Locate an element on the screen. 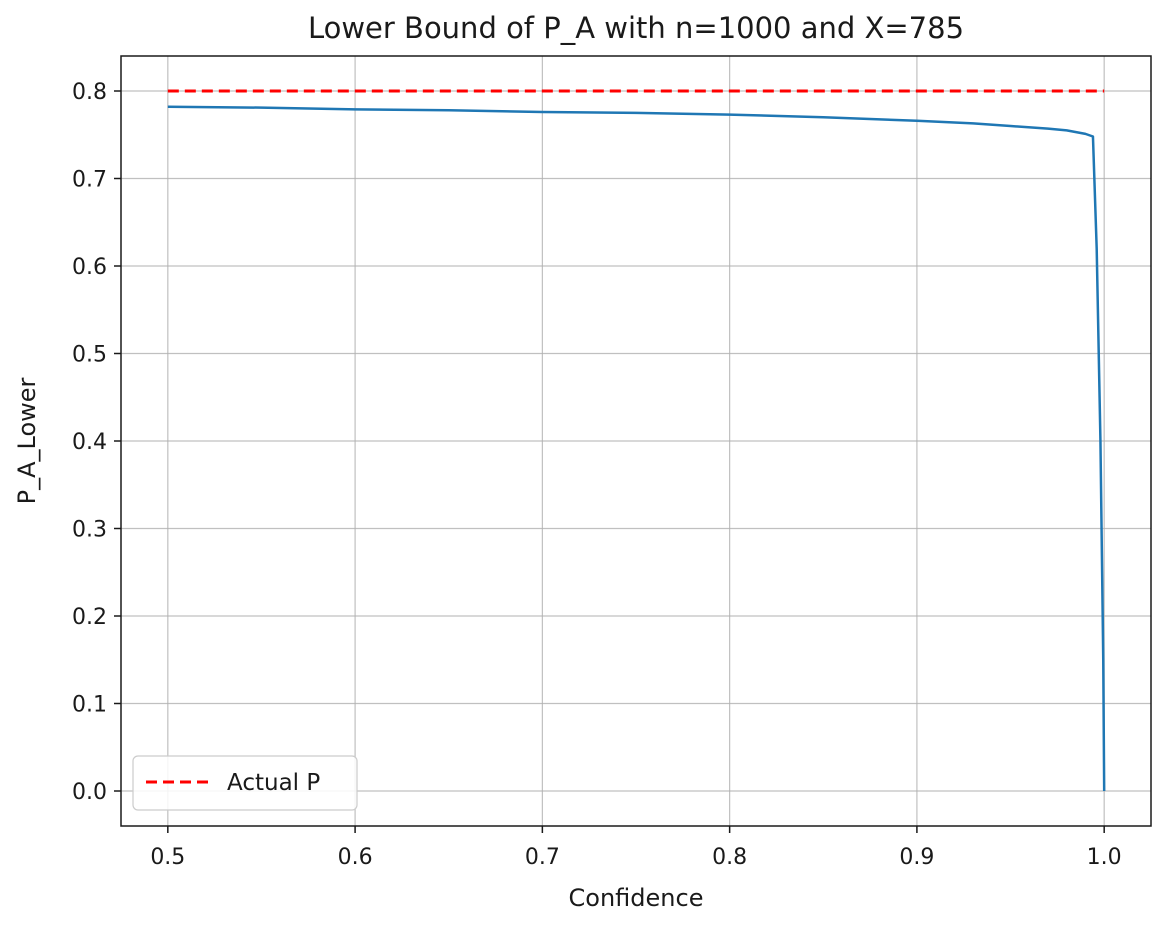  legend-box is located at coordinates (245, 783).